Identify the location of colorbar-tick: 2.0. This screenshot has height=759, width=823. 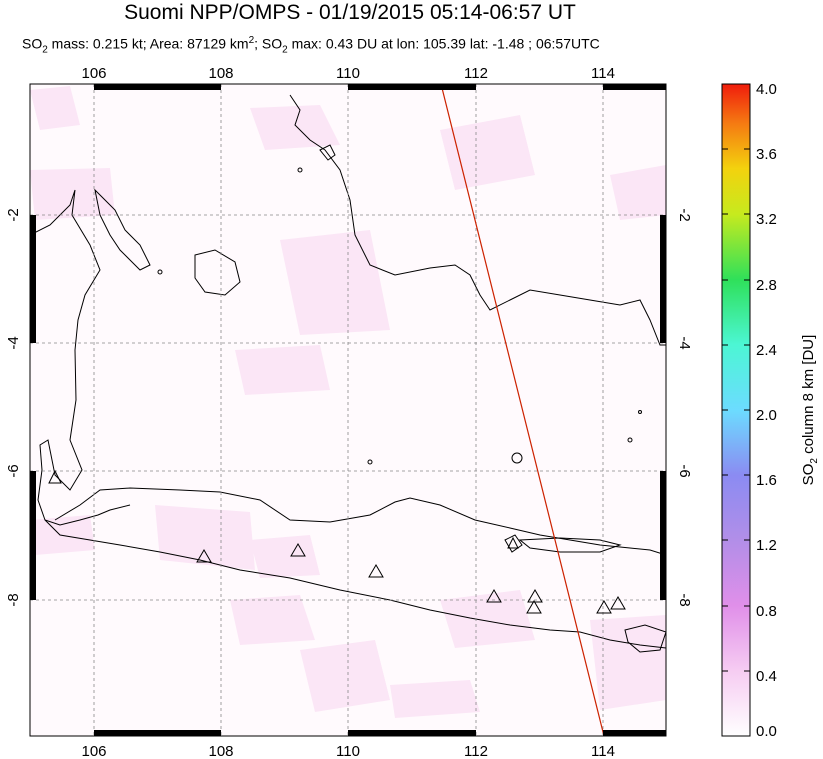
(766, 415).